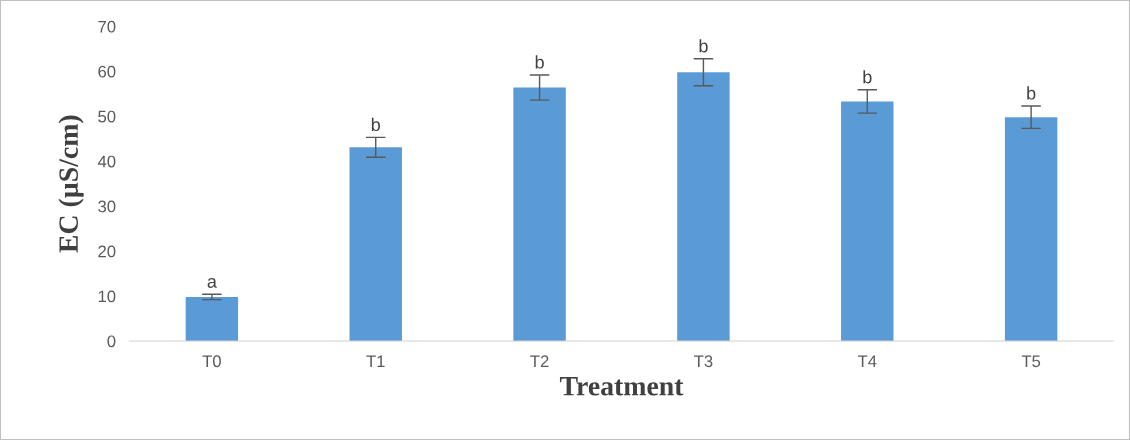  Describe the element at coordinates (107, 26) in the screenshot. I see `y-tick-label: 70` at that location.